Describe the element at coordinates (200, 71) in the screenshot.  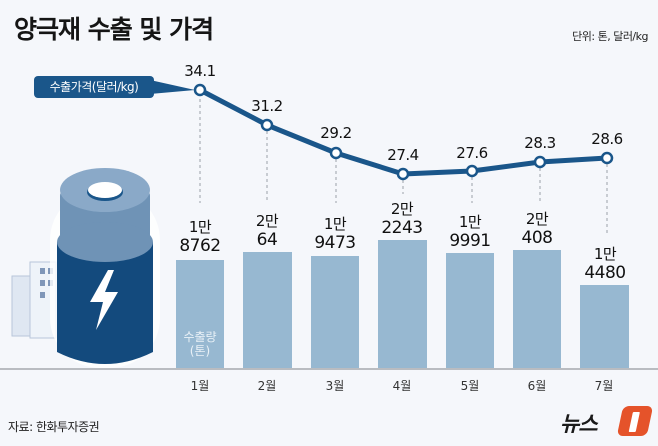
I see `price-label: 34.1` at that location.